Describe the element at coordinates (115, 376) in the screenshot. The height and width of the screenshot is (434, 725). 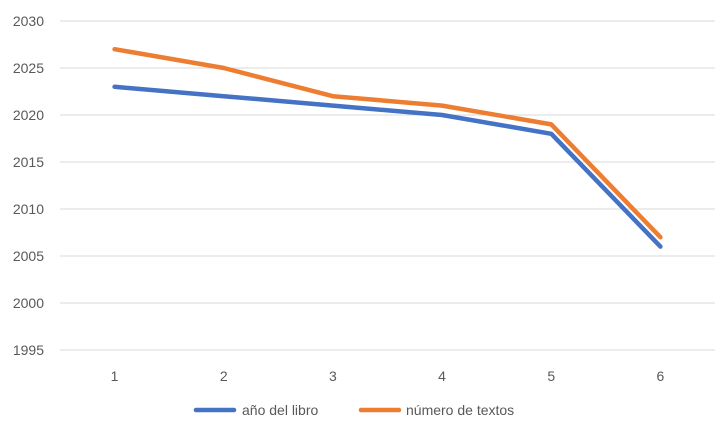
I see `x-tick-label: 1` at that location.